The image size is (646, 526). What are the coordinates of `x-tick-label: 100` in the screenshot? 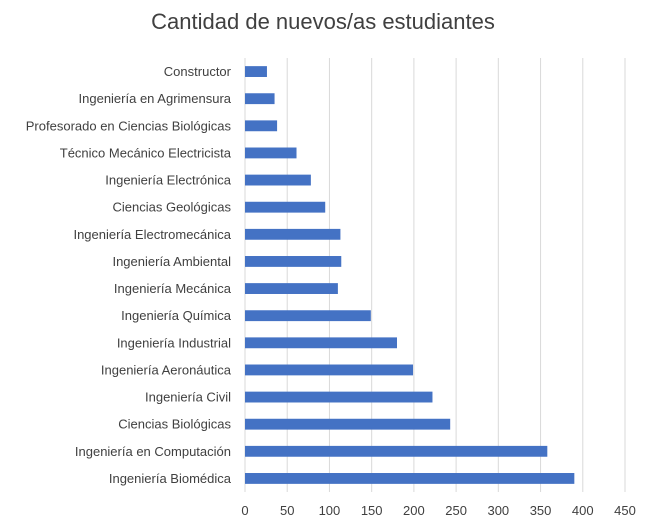 It's located at (330, 510).